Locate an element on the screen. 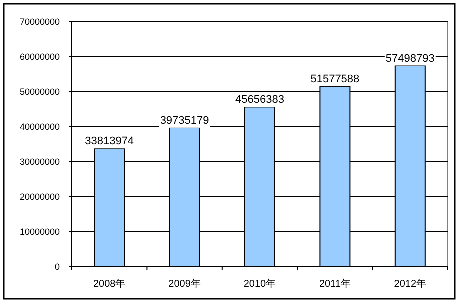 The height and width of the screenshot is (305, 460). y-tick-label: 20000000 is located at coordinates (40, 197).